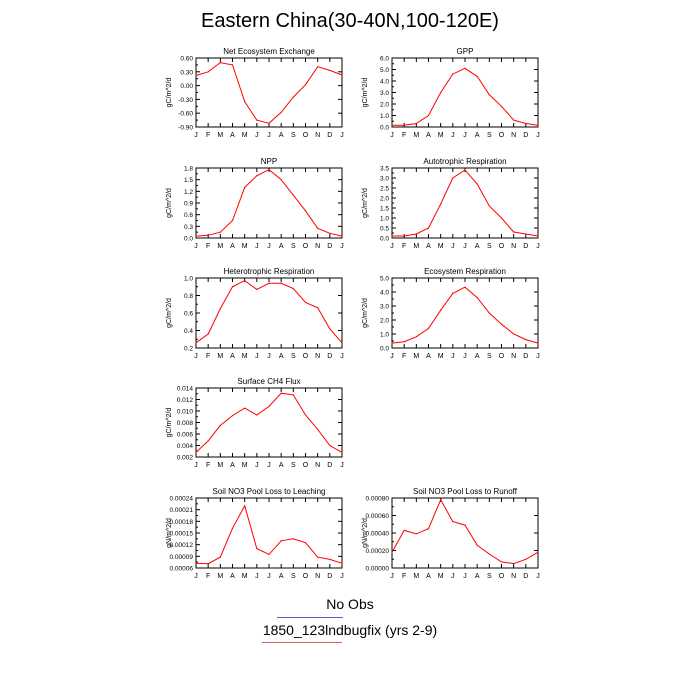 The image size is (700, 700). Describe the element at coordinates (185, 114) in the screenshot. I see `y-tick-label: -0.60` at that location.